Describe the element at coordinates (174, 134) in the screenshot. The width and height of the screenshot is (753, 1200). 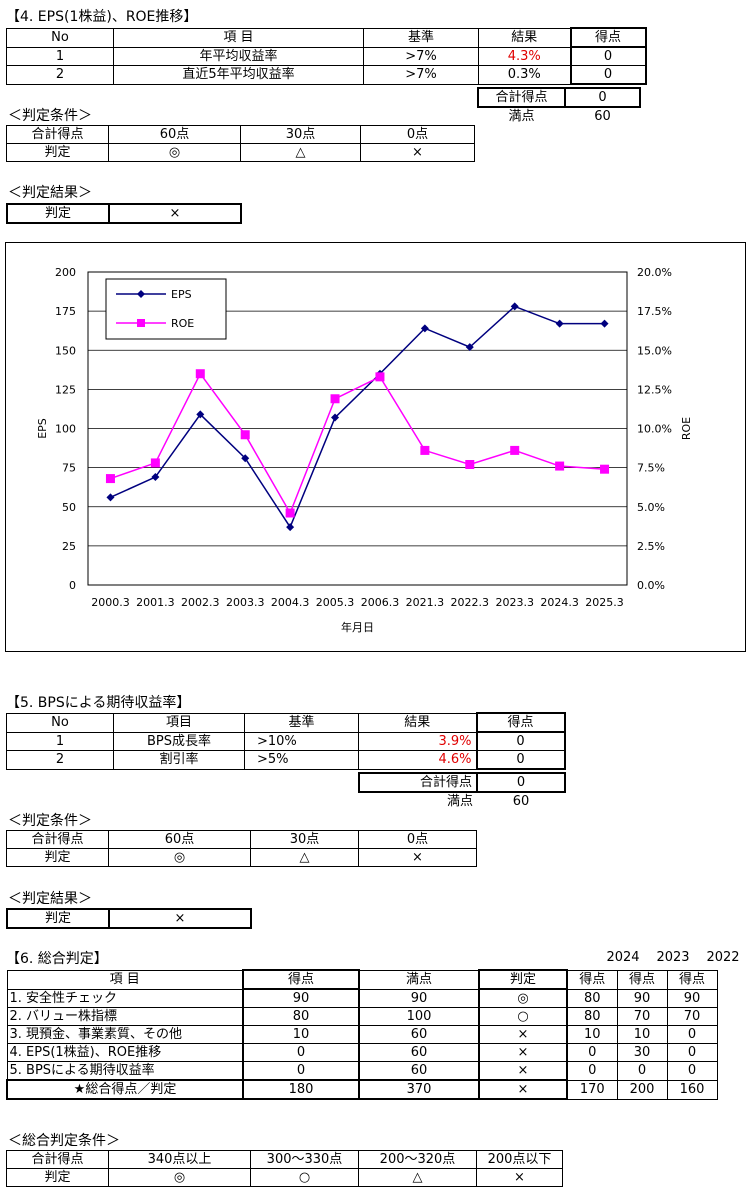
I see `criteria-cell: 60点` at that location.